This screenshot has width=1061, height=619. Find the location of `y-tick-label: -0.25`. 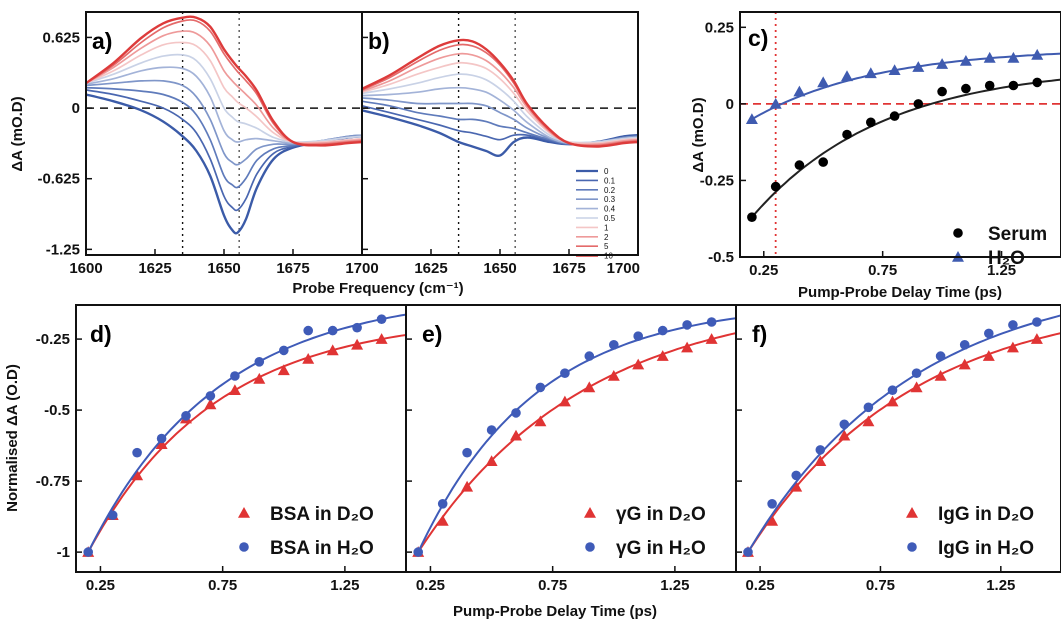

y-tick-label: -0.25 is located at coordinates (717, 180).